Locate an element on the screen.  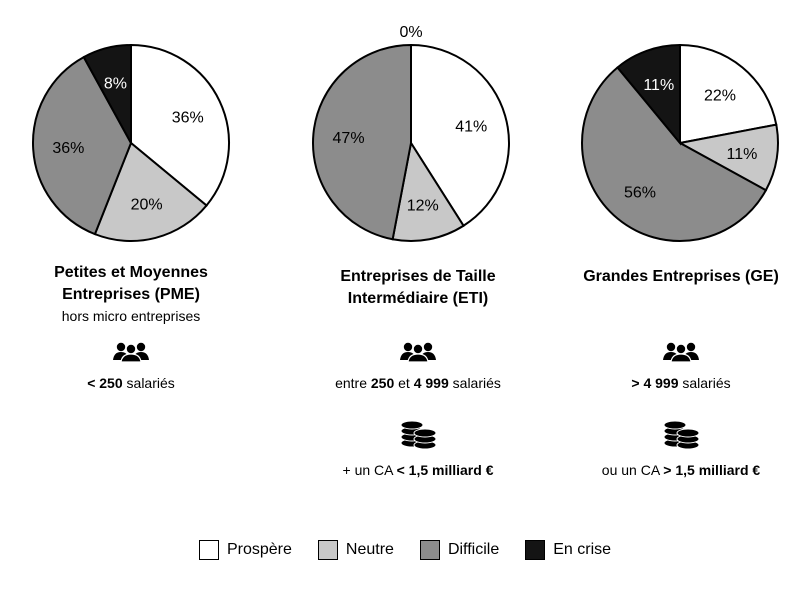
ge-revenue: ou un CA > 1,5 milliard € is located at coordinates (680, 470).